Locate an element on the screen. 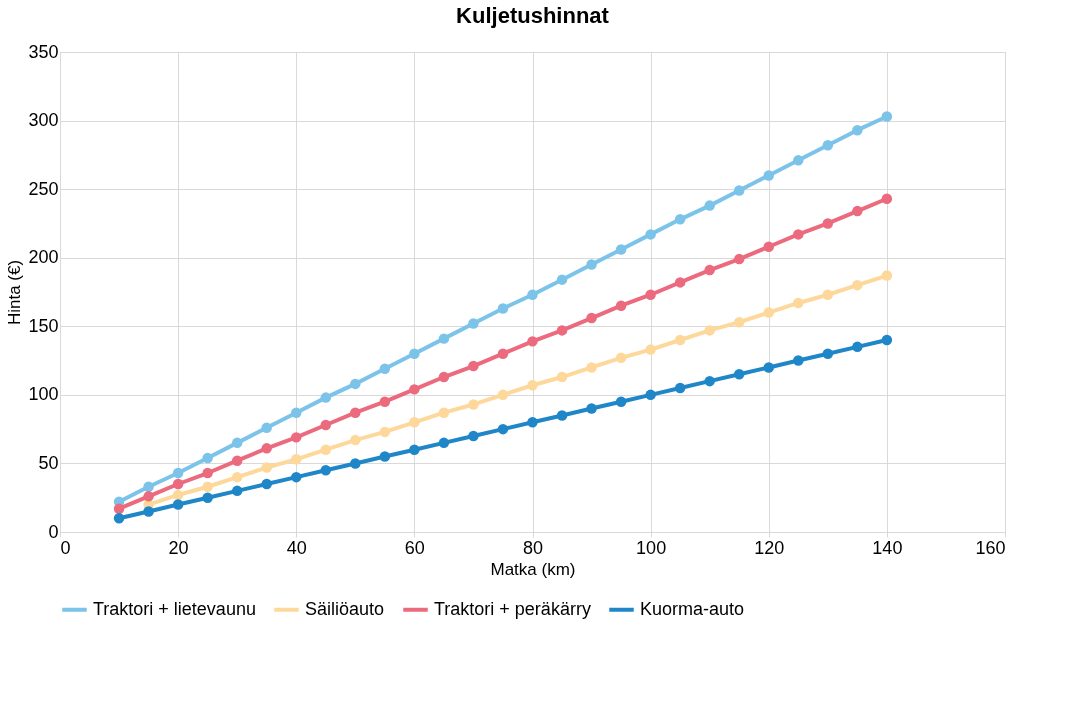  chart-title: Kuljetushinnat is located at coordinates (533, 15).